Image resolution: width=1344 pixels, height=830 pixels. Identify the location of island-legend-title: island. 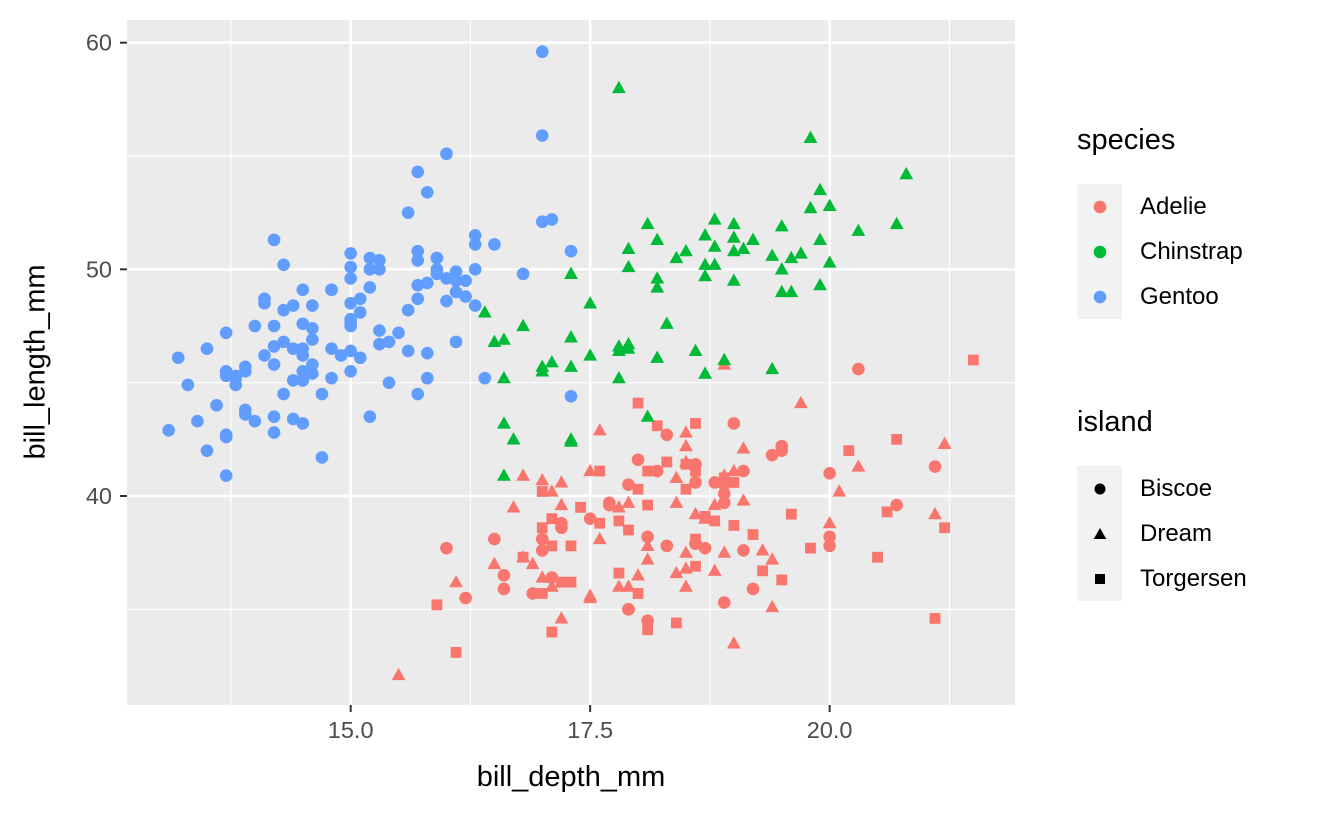
(1115, 422).